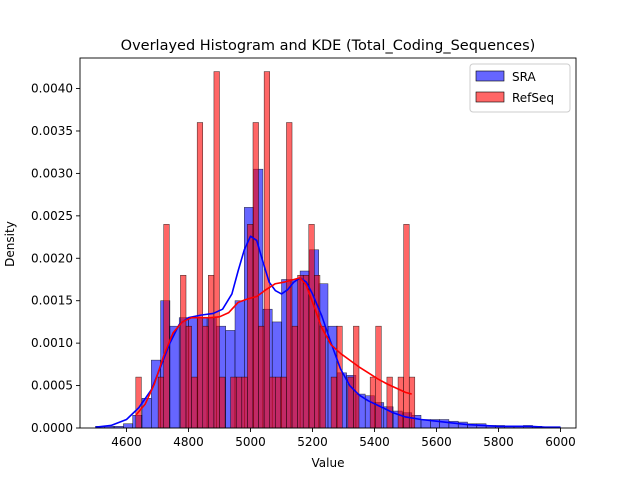 Image resolution: width=640 pixels, height=480 pixels. Describe the element at coordinates (52, 343) in the screenshot. I see `y-tick-label: 0.0010` at that location.